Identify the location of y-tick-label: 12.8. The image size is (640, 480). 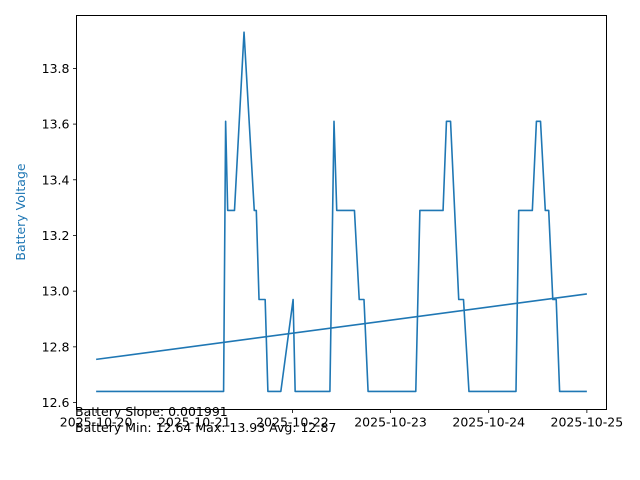
(56, 346).